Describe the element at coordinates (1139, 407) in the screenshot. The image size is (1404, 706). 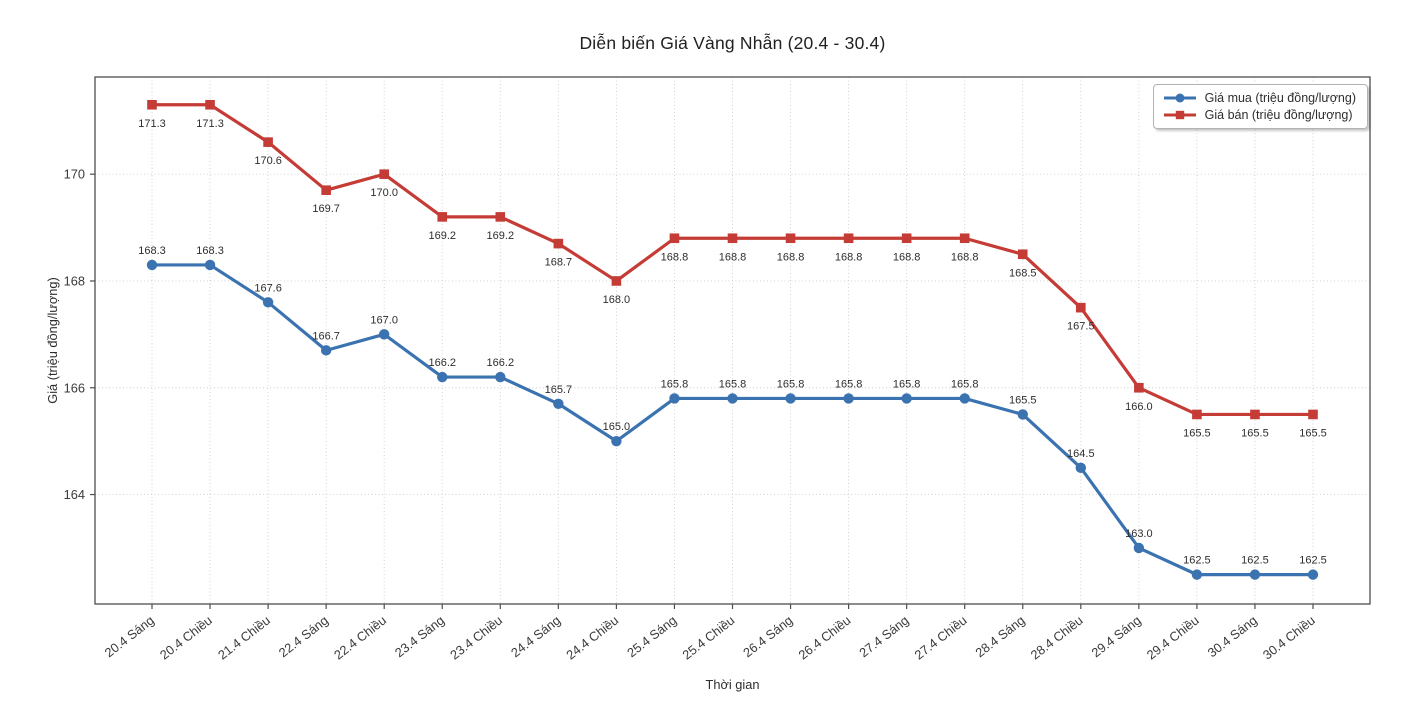
I see `data-label: 166.0` at that location.